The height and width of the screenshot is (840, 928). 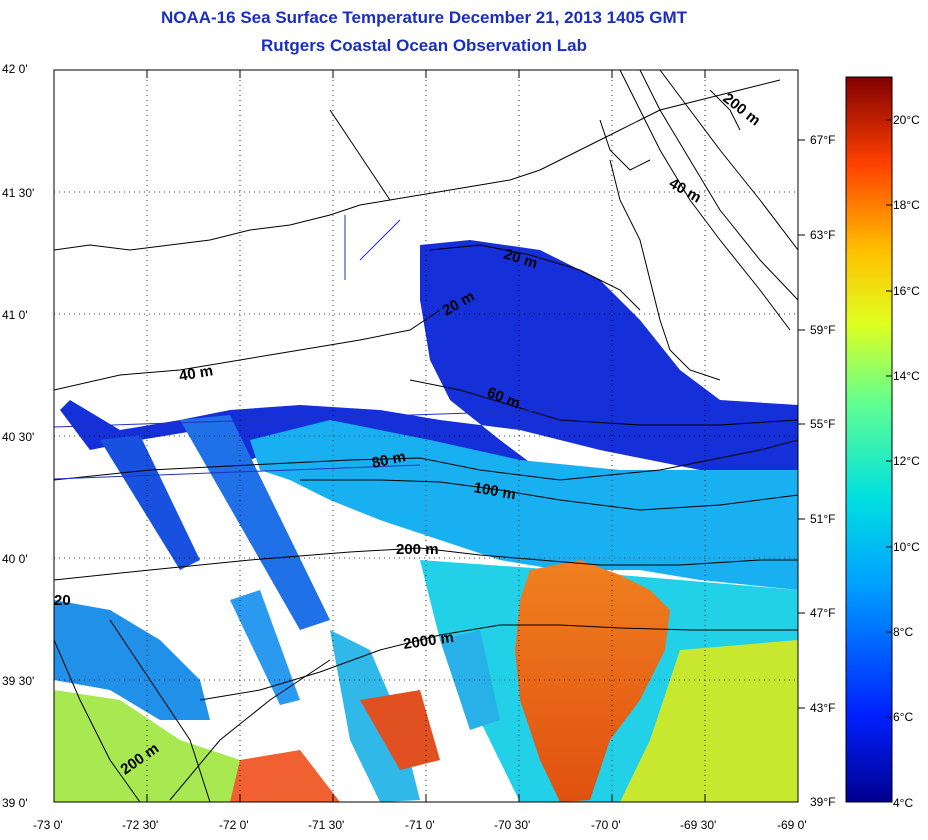 What do you see at coordinates (742, 110) in the screenshot?
I see `contour-label-200m-ne: 200 m` at bounding box center [742, 110].